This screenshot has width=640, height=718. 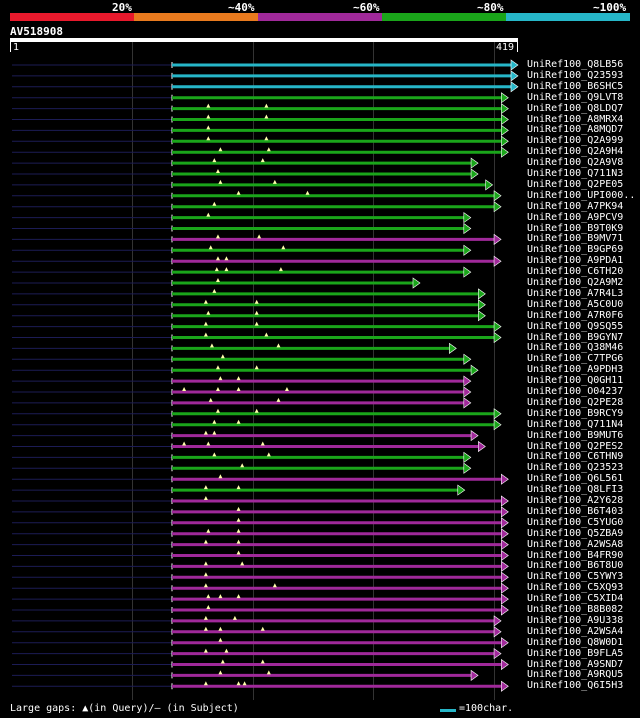 What do you see at coordinates (581, 195) in the screenshot?
I see `hit-label: UniRef100_UPI000..` at bounding box center [581, 195].